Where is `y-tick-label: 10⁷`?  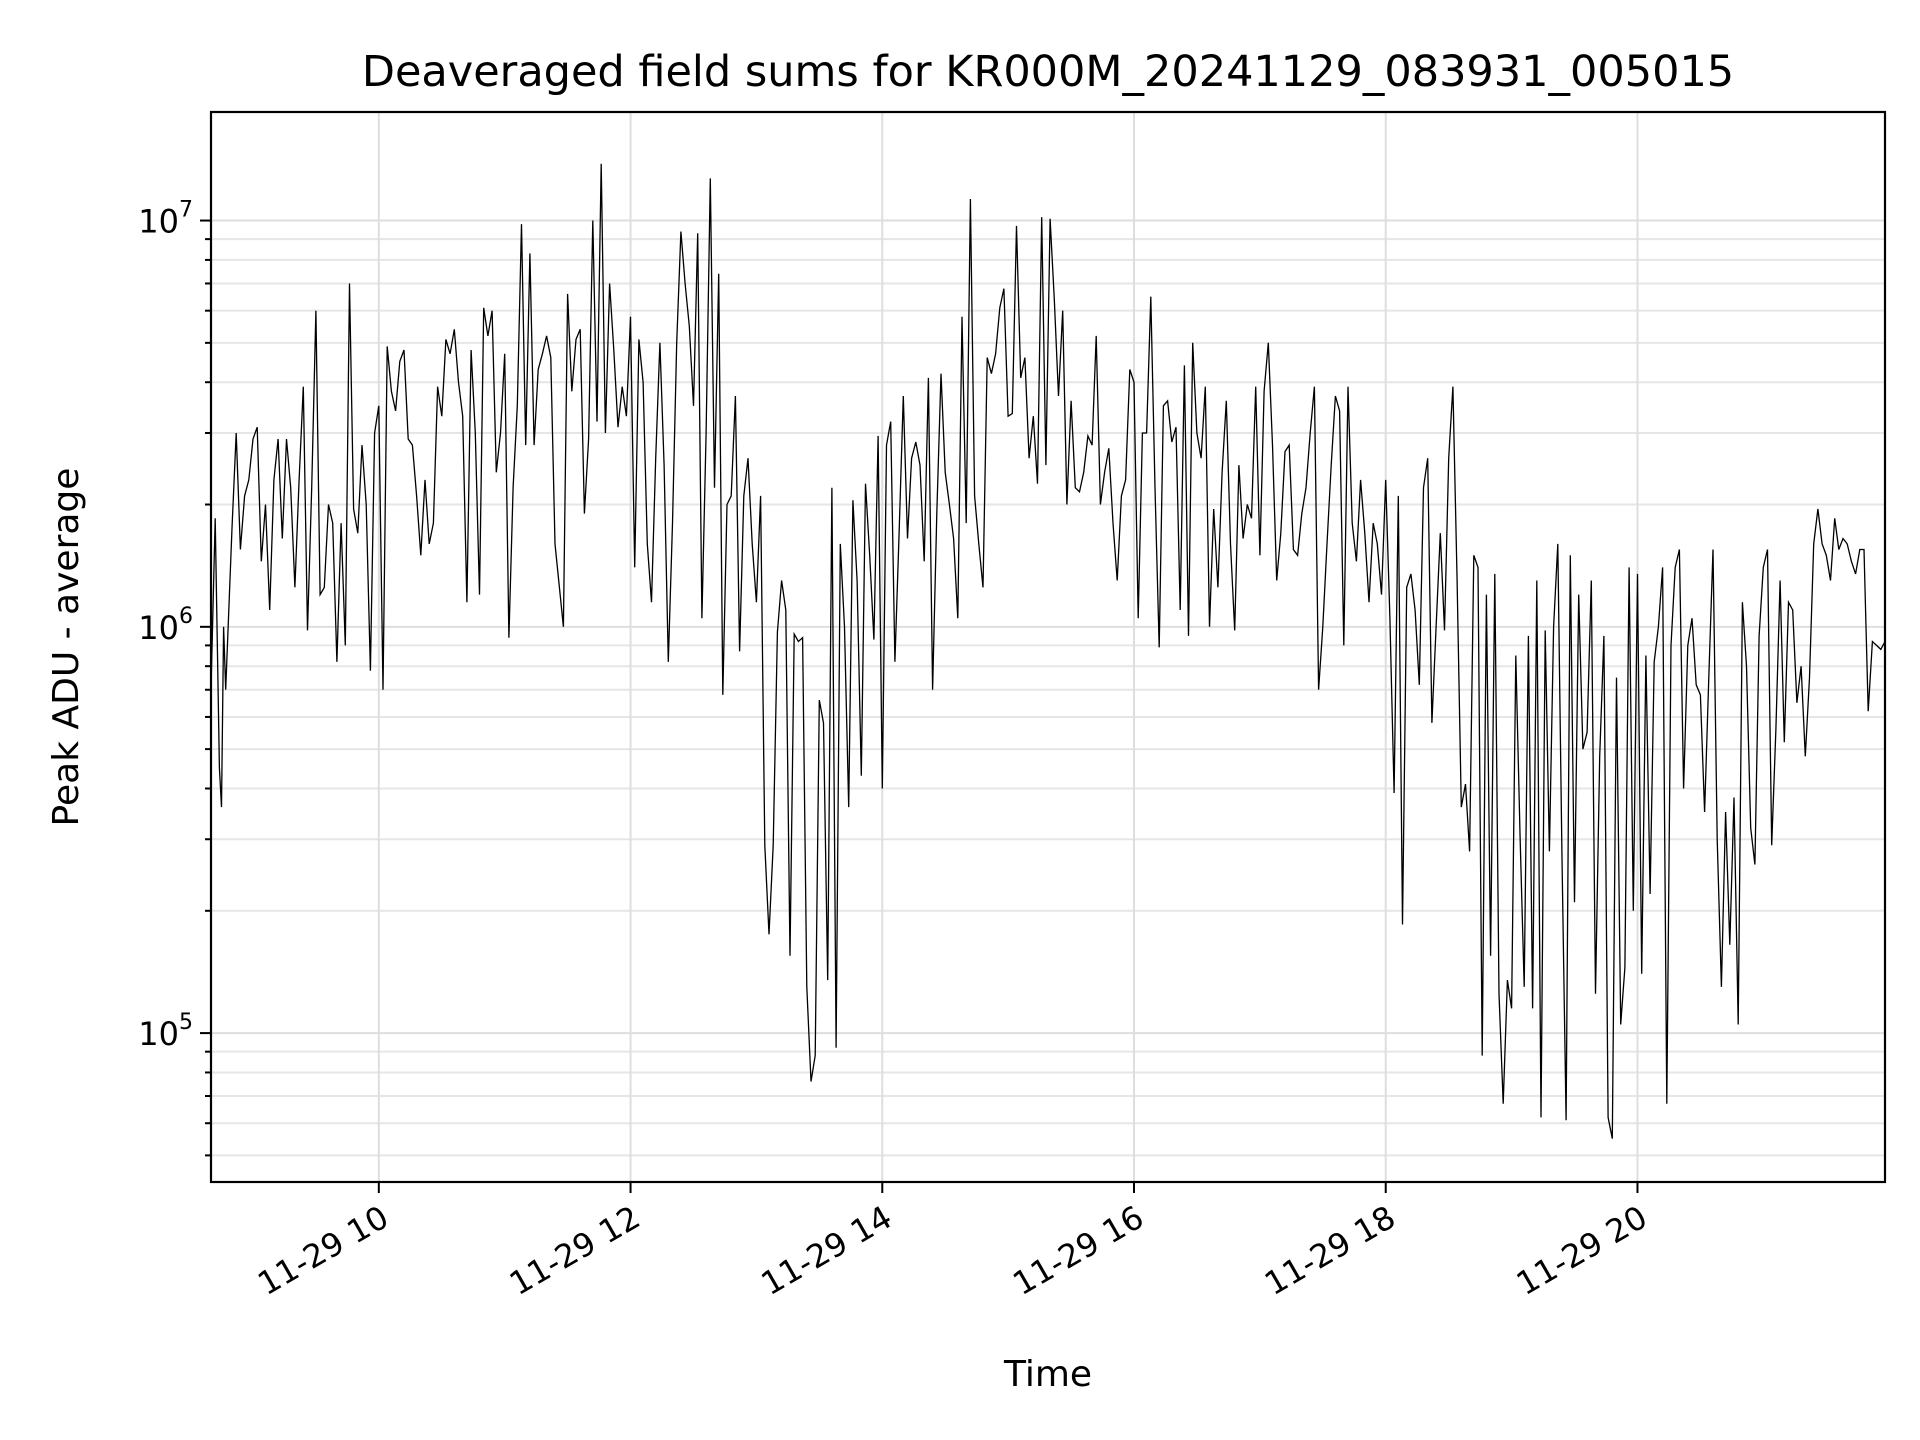 y-tick-label: 10⁷ is located at coordinates (165, 219).